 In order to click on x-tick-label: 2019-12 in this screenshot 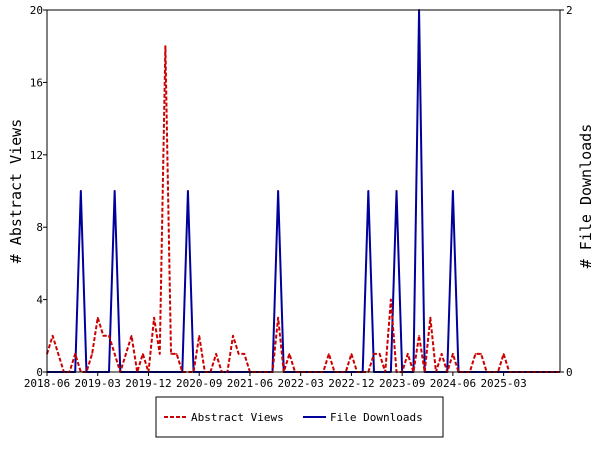, I will do `click(148, 383)`.